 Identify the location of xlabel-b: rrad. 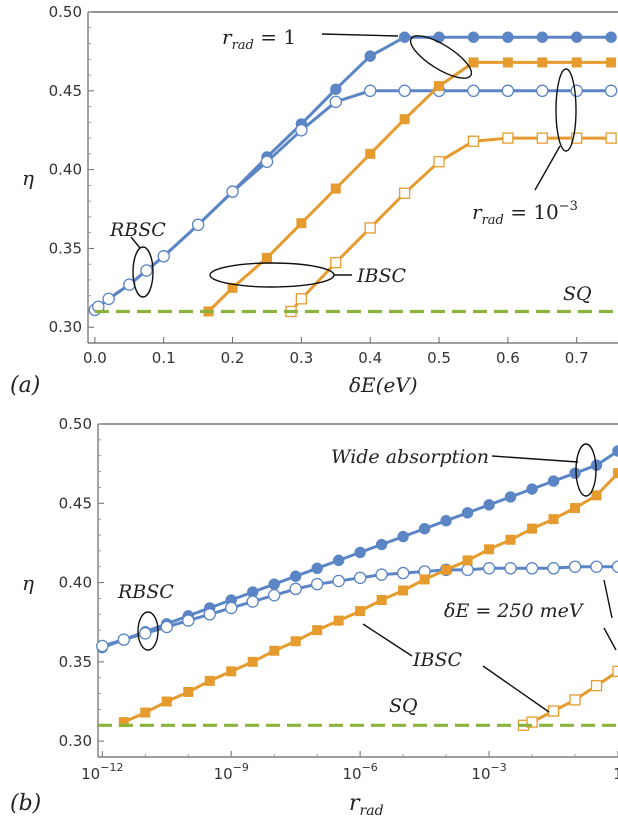
(366, 805).